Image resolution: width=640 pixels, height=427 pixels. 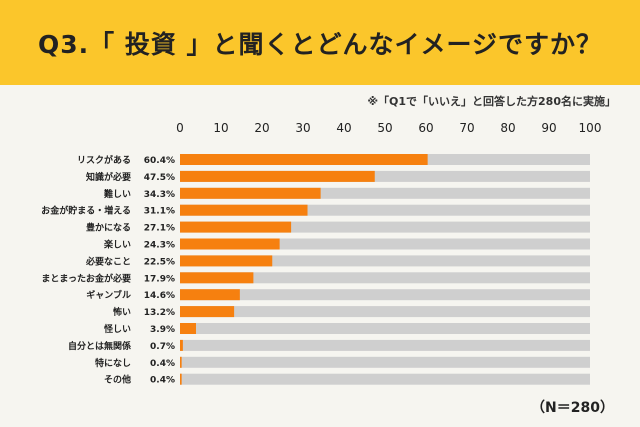 I want to click on x-tick-label: 60, so click(x=425, y=128).